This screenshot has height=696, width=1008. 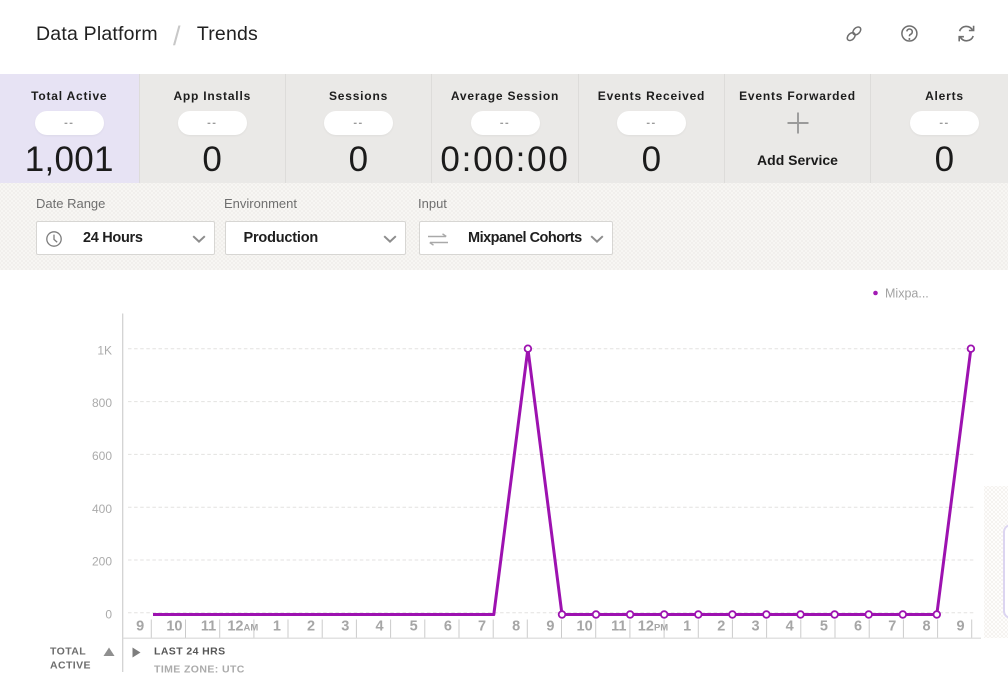 What do you see at coordinates (102, 456) in the screenshot?
I see `svg-text: 600` at bounding box center [102, 456].